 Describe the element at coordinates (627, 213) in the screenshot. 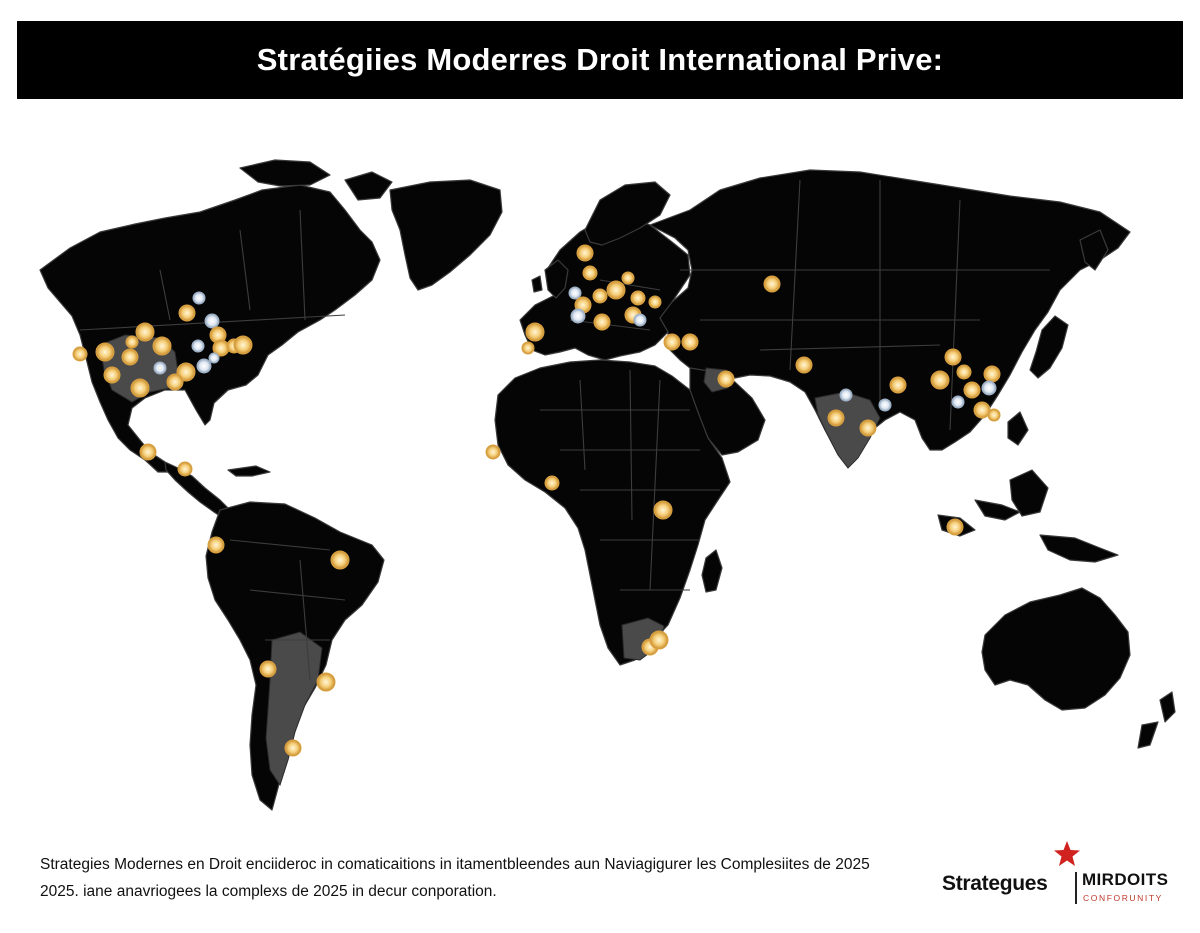

I see `scandinavia-landmass` at that location.